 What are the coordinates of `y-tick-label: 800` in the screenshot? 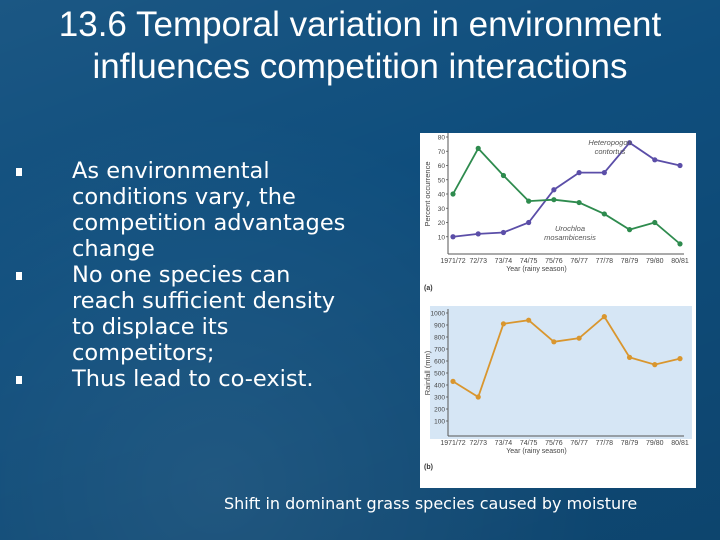 It's located at (439, 338).